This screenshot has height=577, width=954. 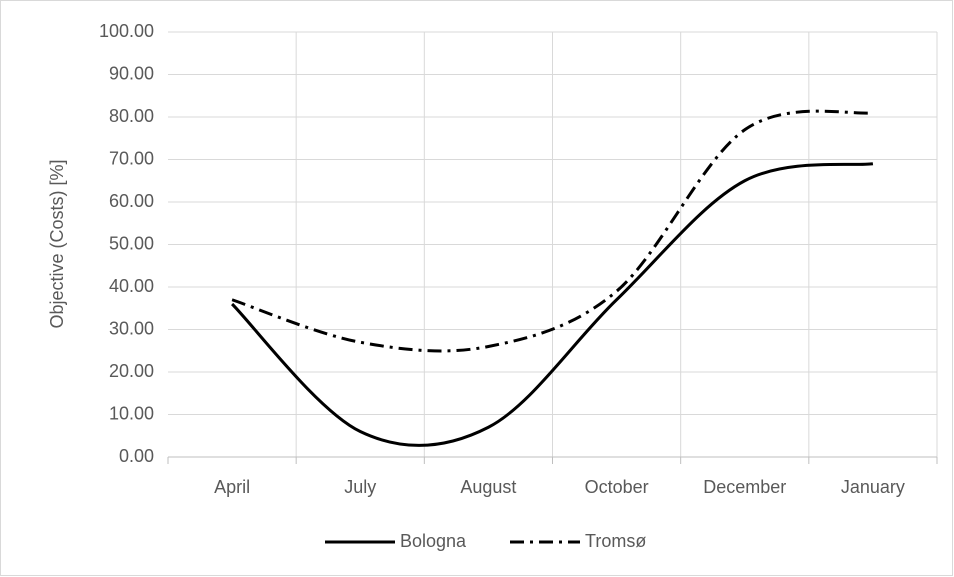 I want to click on x-tick-label: August, so click(x=488, y=487).